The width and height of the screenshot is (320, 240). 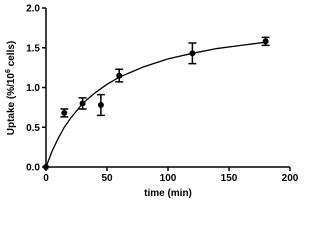 I want to click on y-tick-label: 2.0, so click(x=33, y=9).